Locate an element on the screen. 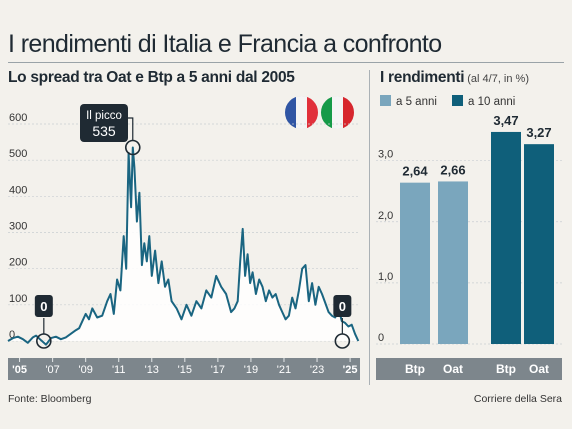 The image size is (572, 429). legend-item-10y: a 10 anni is located at coordinates (483, 101).